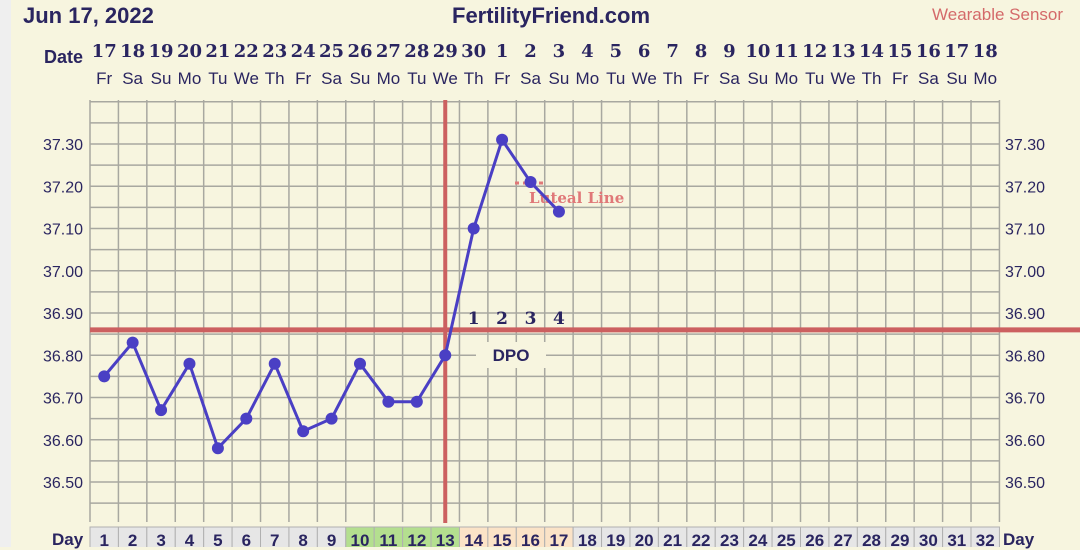  What do you see at coordinates (1025, 441) in the screenshot?
I see `y-tick-right: 36.60` at bounding box center [1025, 441].